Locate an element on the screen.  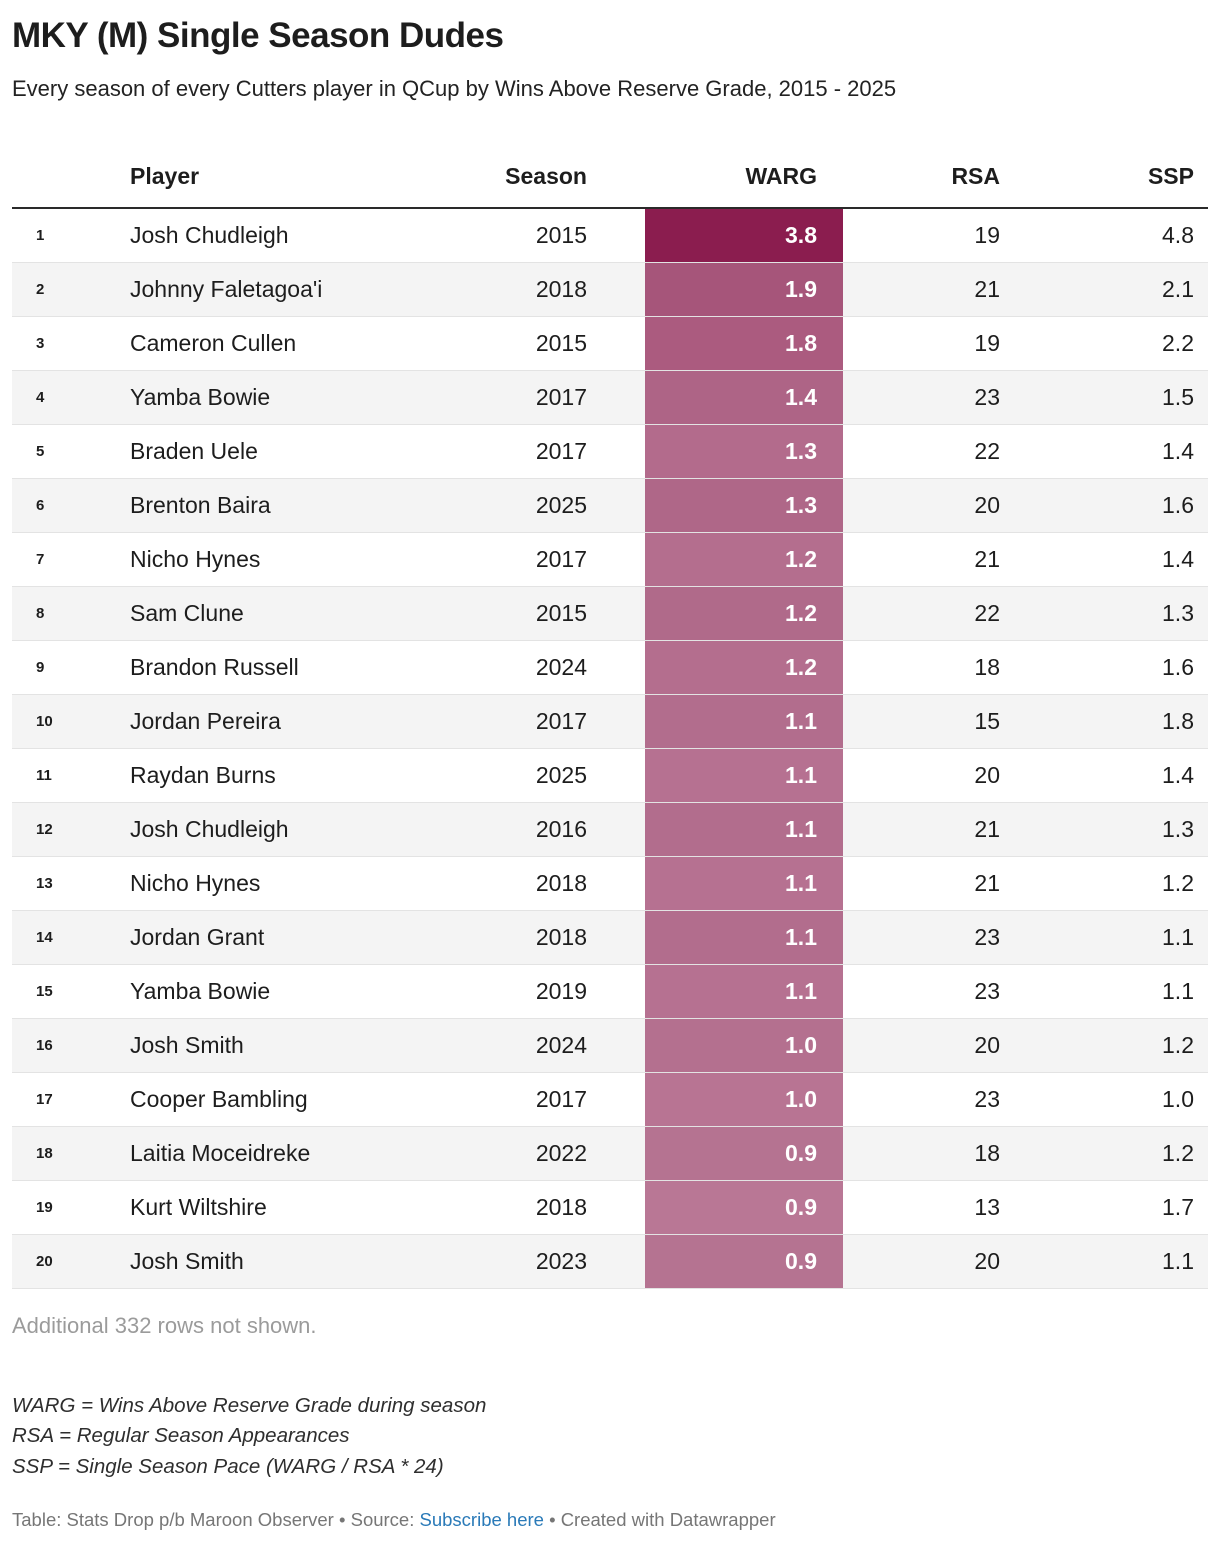
rank-cell: 17 is located at coordinates (54, 1099).